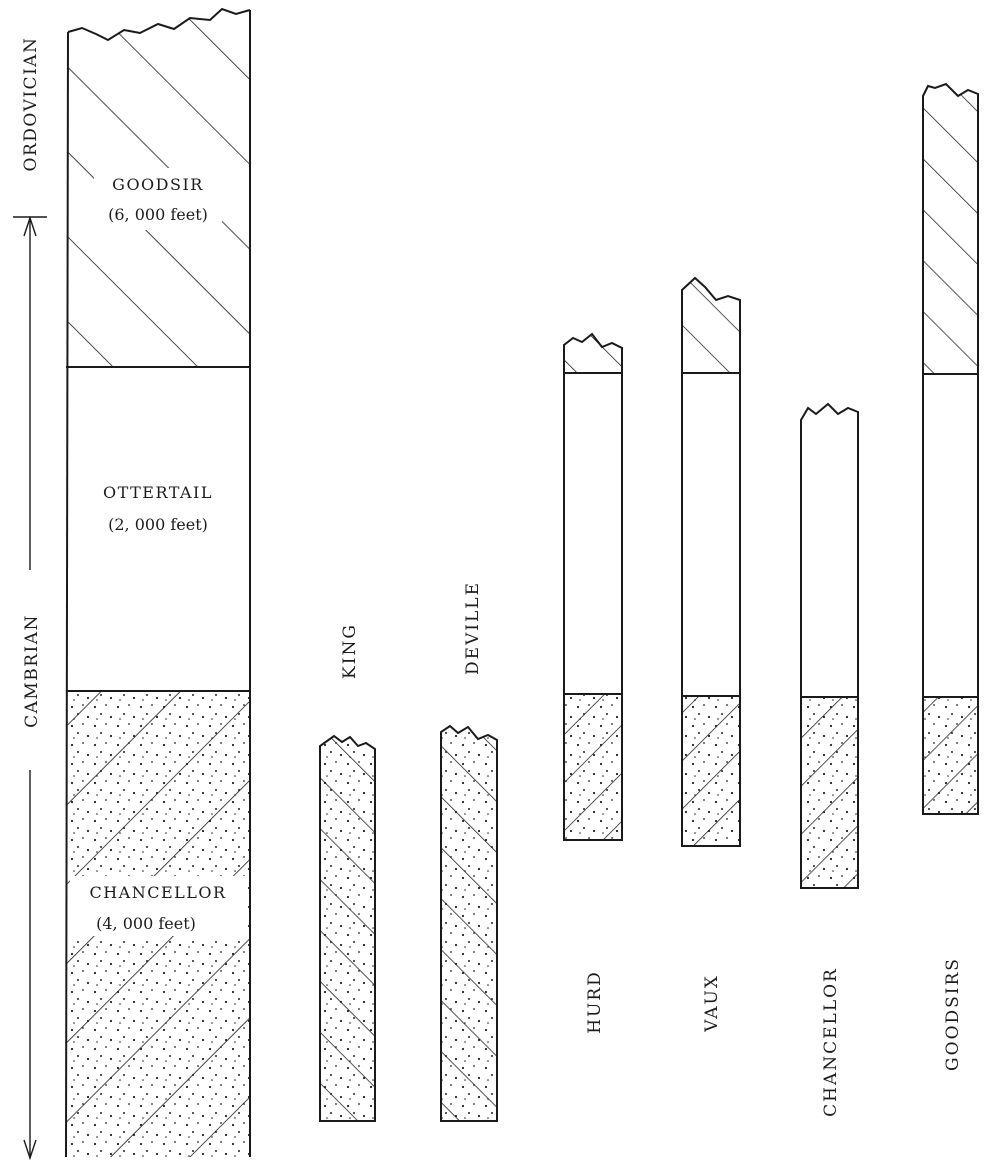 The width and height of the screenshot is (994, 1160). I want to click on hurd-outline, so click(593, 586).